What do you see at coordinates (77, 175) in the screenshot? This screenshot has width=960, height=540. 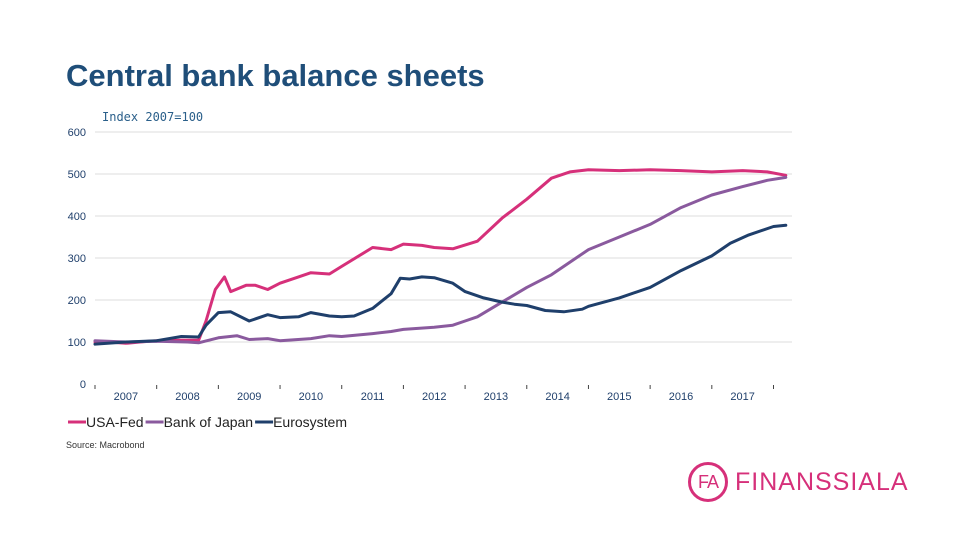 I see `y-tick-label: 500` at bounding box center [77, 175].